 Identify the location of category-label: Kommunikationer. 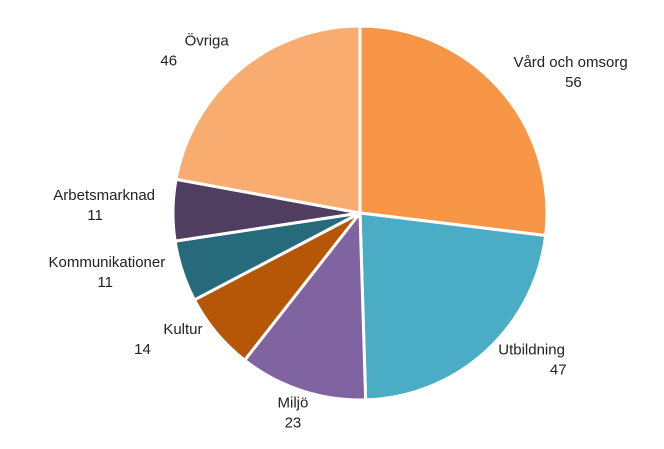
(107, 262).